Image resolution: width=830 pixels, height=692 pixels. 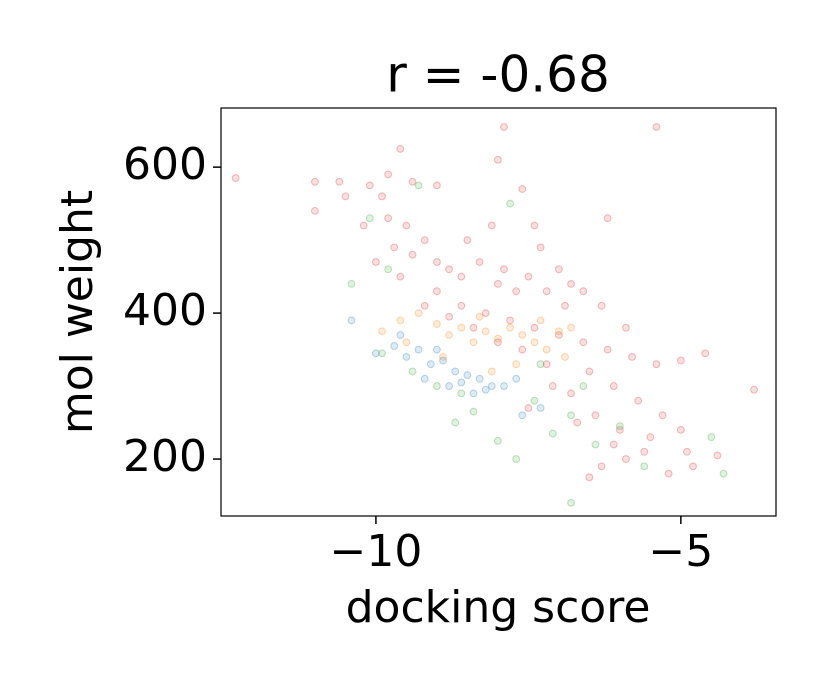 What do you see at coordinates (375, 551) in the screenshot?
I see `x-tick-label: −10` at bounding box center [375, 551].